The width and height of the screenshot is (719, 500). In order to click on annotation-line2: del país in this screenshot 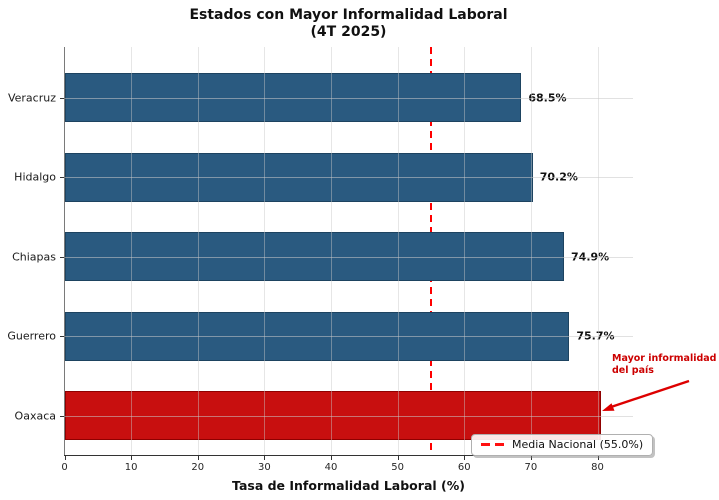, I will do `click(633, 370)`.